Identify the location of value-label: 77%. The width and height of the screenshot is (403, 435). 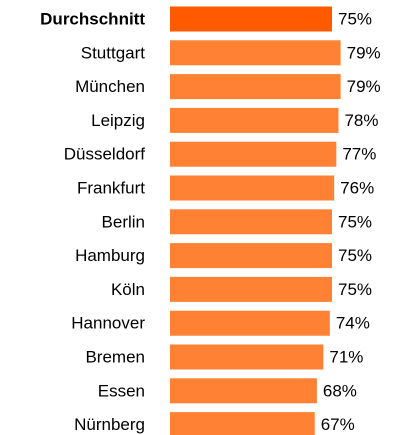
(359, 154).